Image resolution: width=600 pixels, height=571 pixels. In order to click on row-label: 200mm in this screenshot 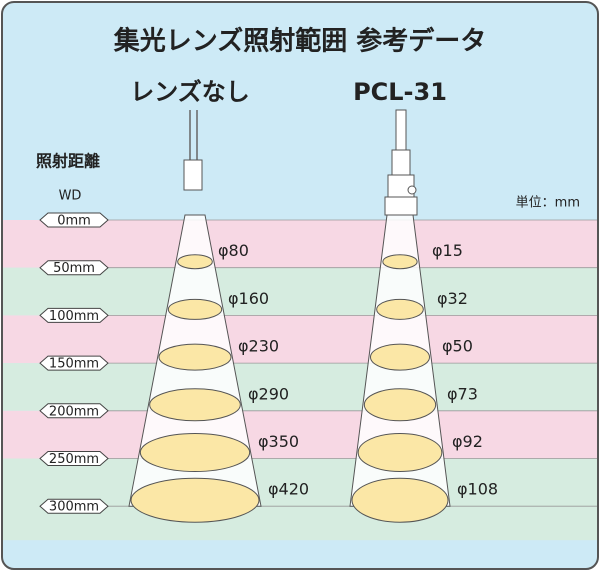, I will do `click(74, 411)`.